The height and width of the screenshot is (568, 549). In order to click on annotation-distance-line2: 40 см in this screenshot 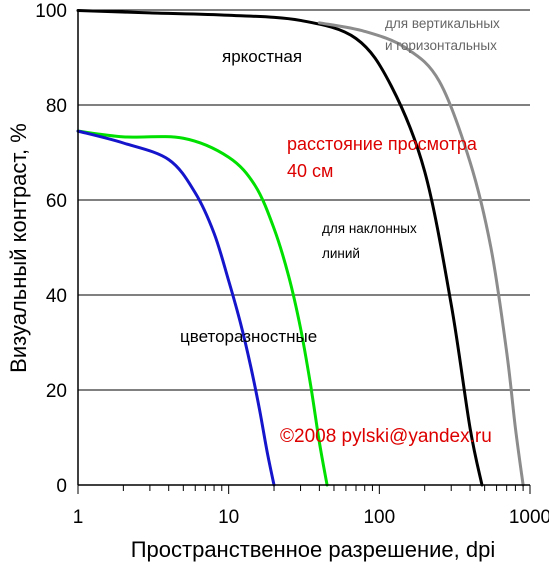, I will do `click(310, 171)`.